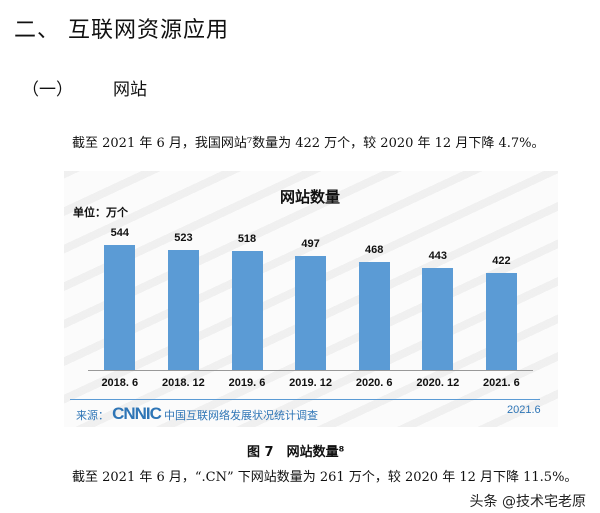 This screenshot has width=600, height=513. I want to click on data-label: 497, so click(310, 243).